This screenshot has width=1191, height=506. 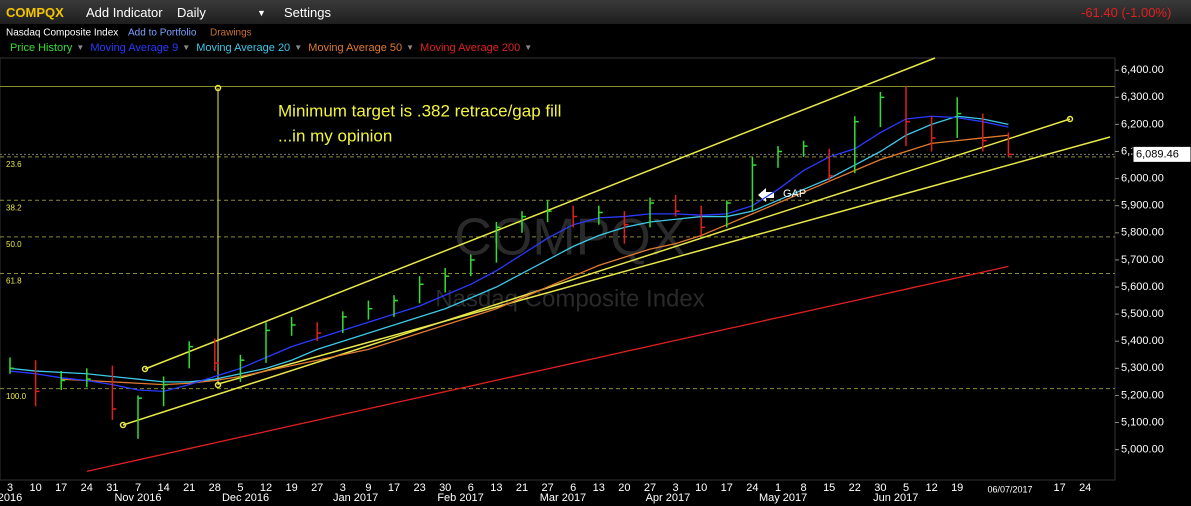 I want to click on x-tick-label: 14, so click(x=163, y=488).